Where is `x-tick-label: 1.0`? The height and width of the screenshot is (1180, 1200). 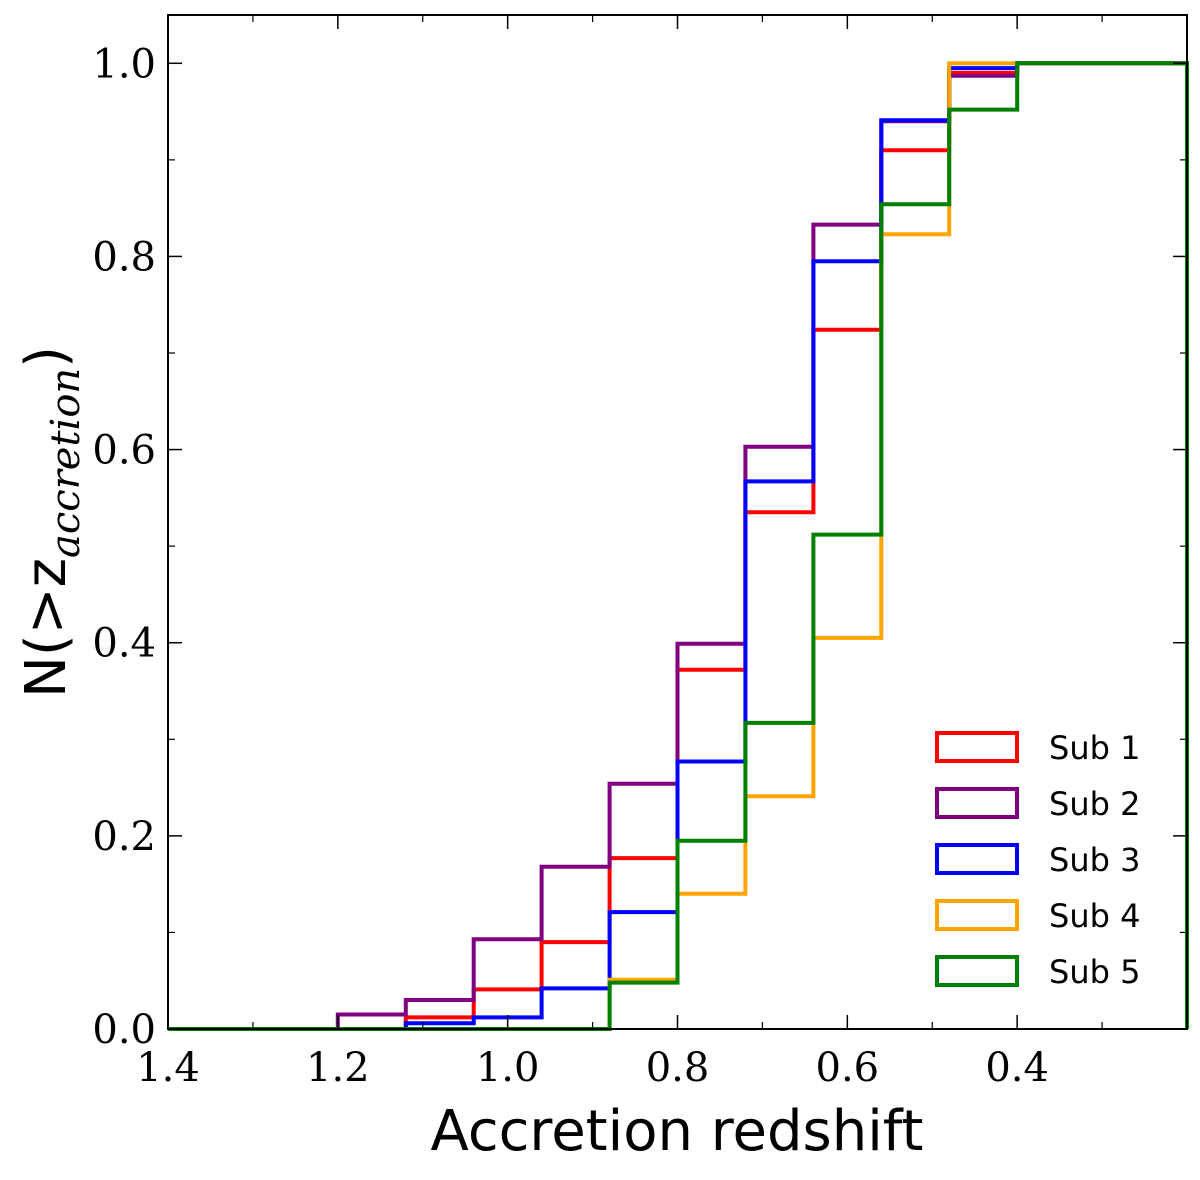
x-tick-label: 1.0 is located at coordinates (508, 1068).